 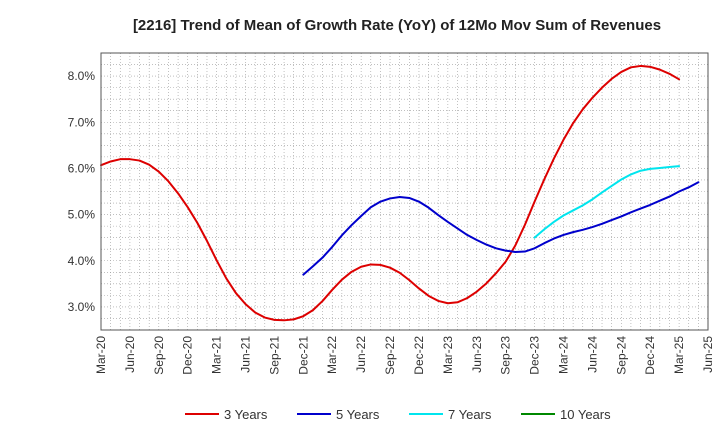 I want to click on y-tick-label: 5.0%, so click(x=82, y=215).